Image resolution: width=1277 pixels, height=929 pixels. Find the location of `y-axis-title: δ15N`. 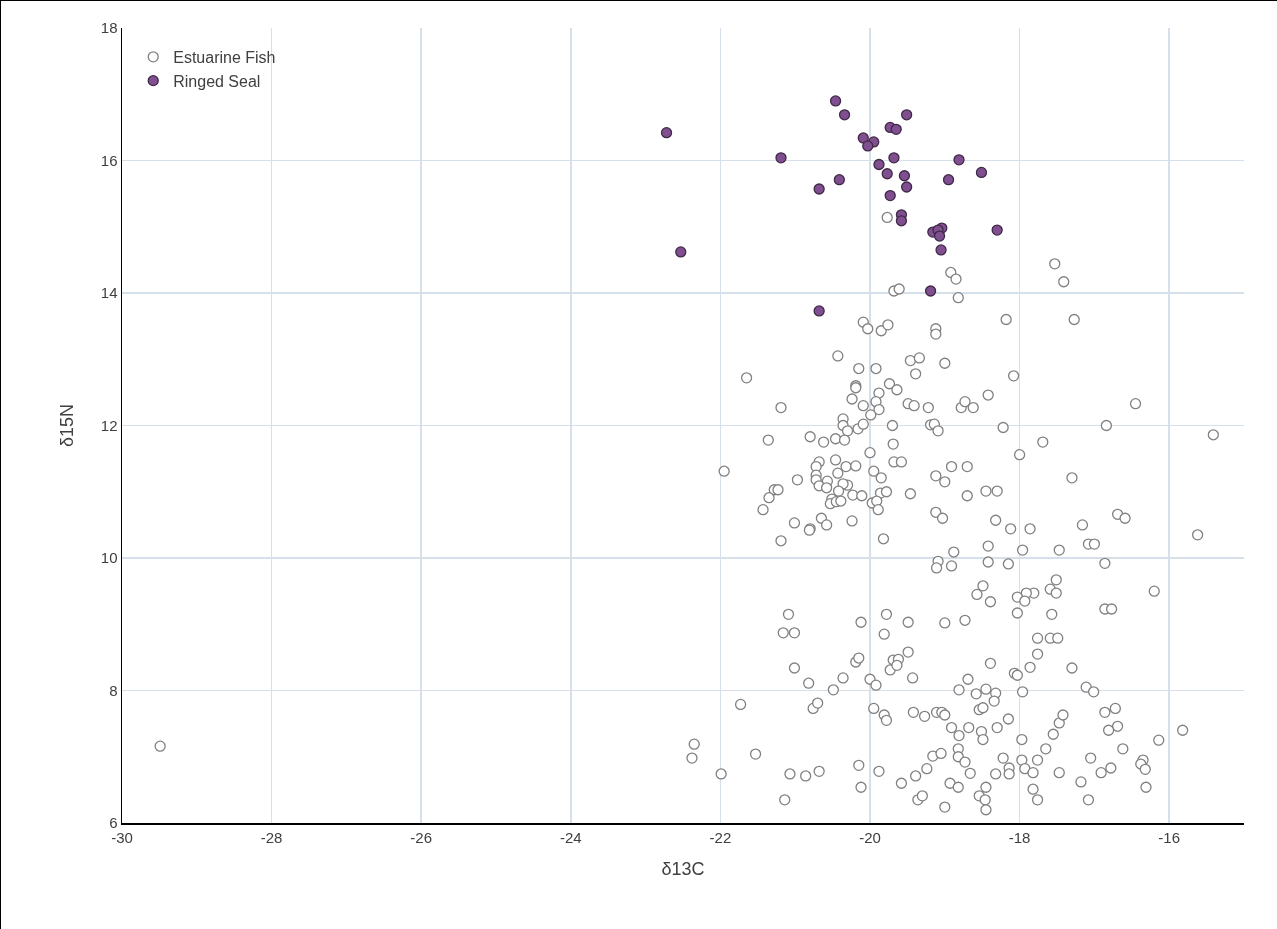

y-axis-title: δ15N is located at coordinates (67, 425).